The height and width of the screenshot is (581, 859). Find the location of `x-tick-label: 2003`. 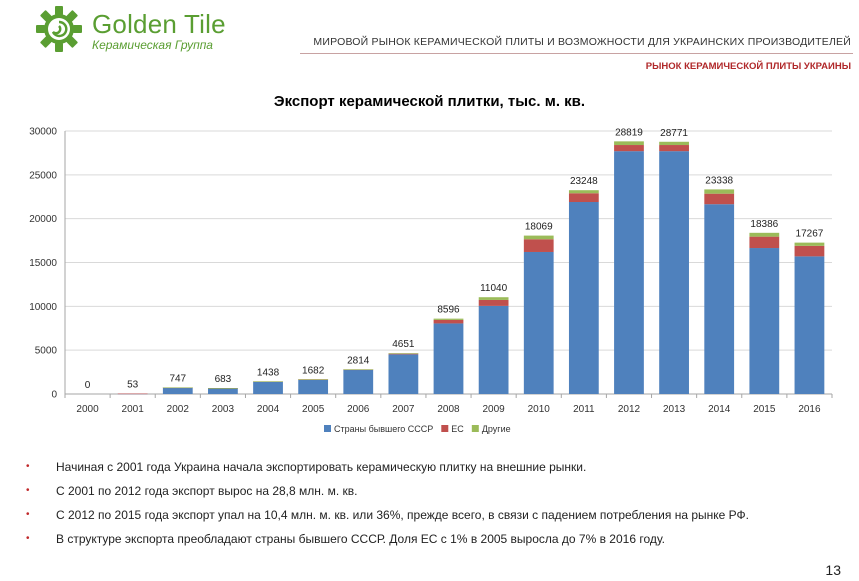

x-tick-label: 2003 is located at coordinates (223, 409).